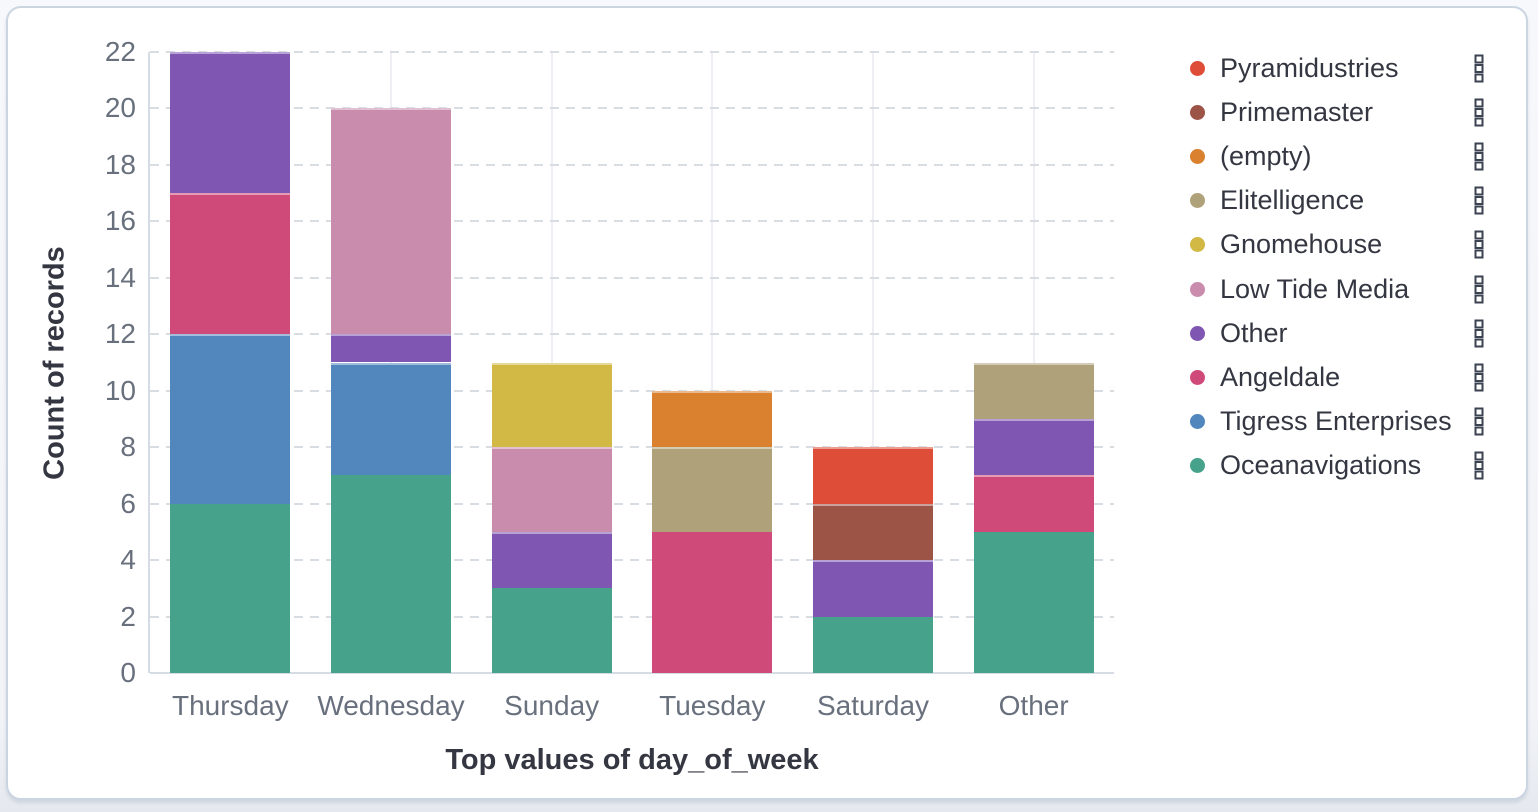  Describe the element at coordinates (1292, 200) in the screenshot. I see `legend-item-label: Elitelligence` at that location.